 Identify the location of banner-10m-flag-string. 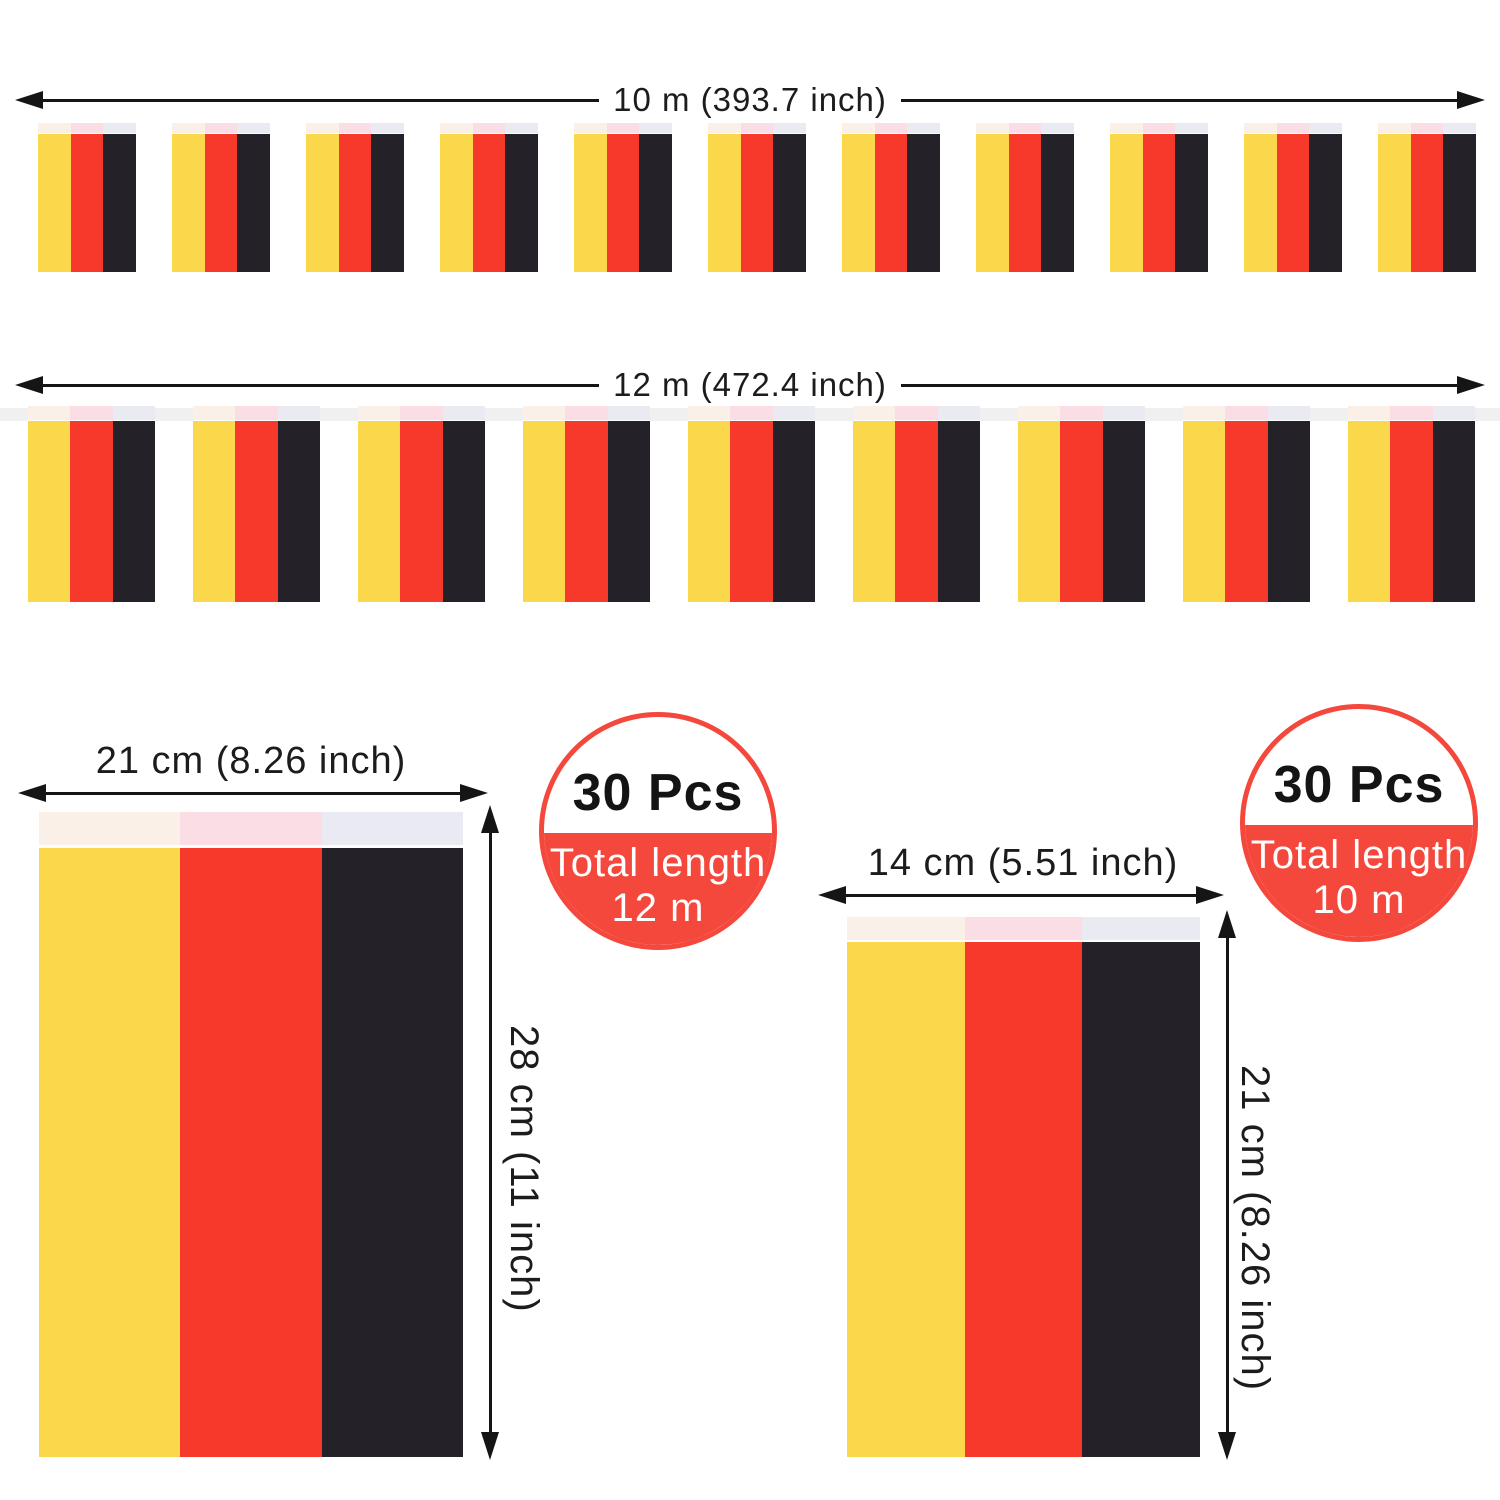
(757, 197).